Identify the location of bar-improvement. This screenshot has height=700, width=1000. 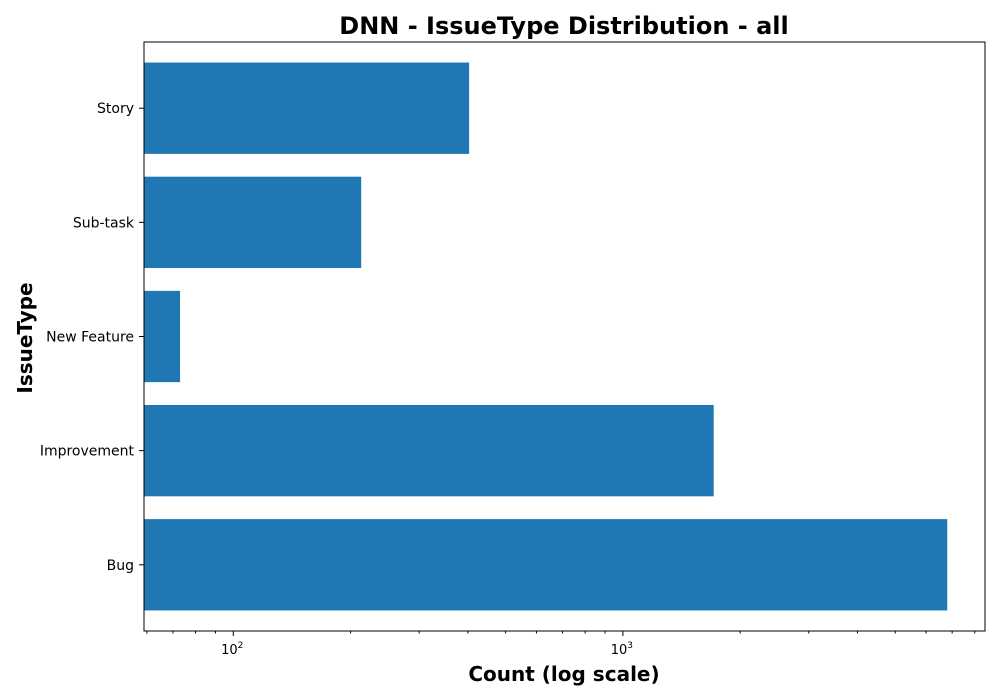
(429, 450).